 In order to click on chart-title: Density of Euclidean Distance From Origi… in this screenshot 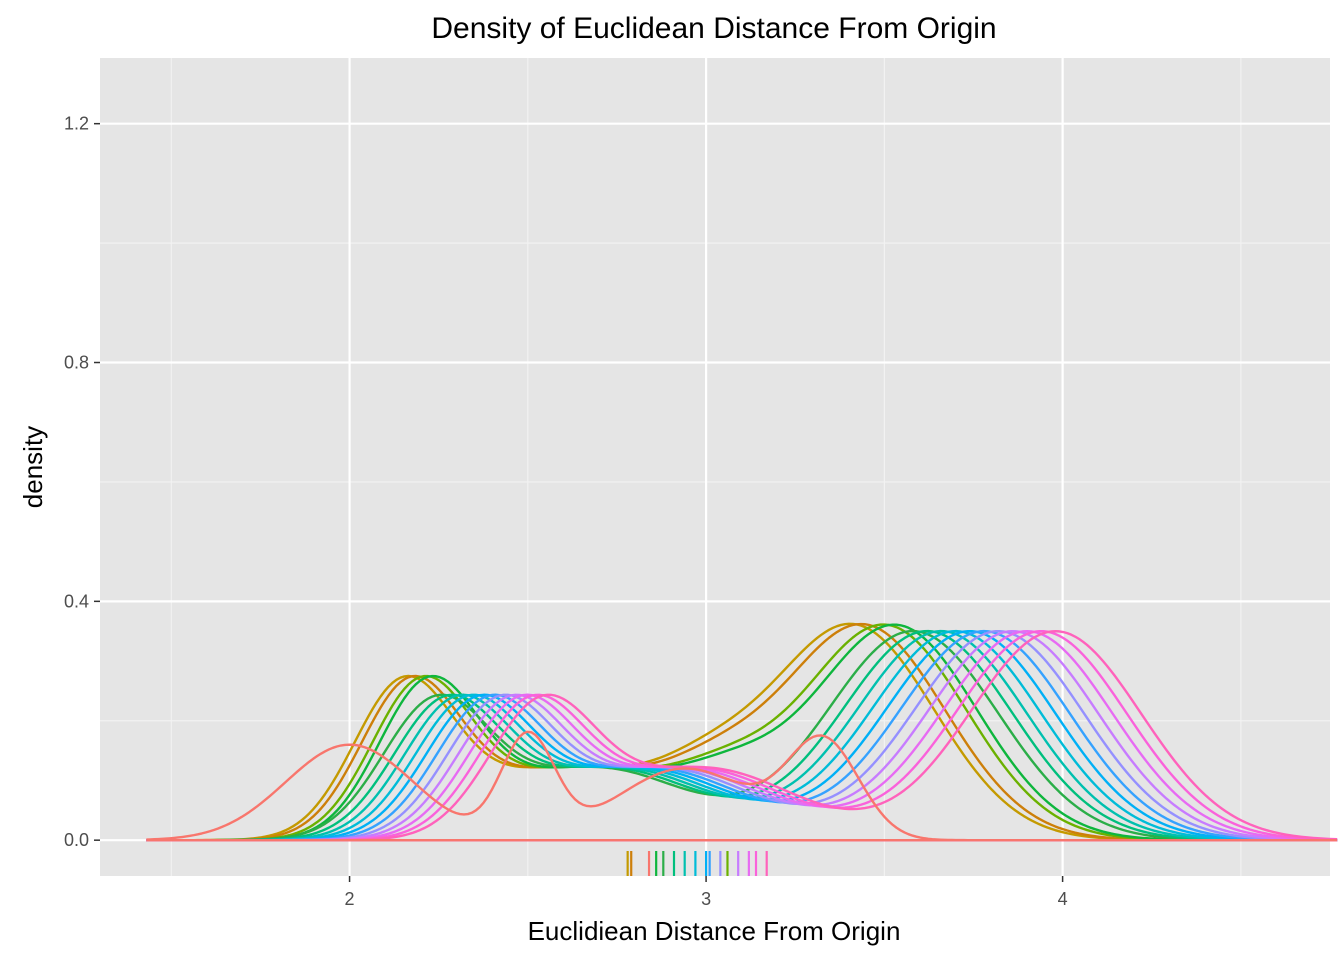, I will do `click(713, 28)`.